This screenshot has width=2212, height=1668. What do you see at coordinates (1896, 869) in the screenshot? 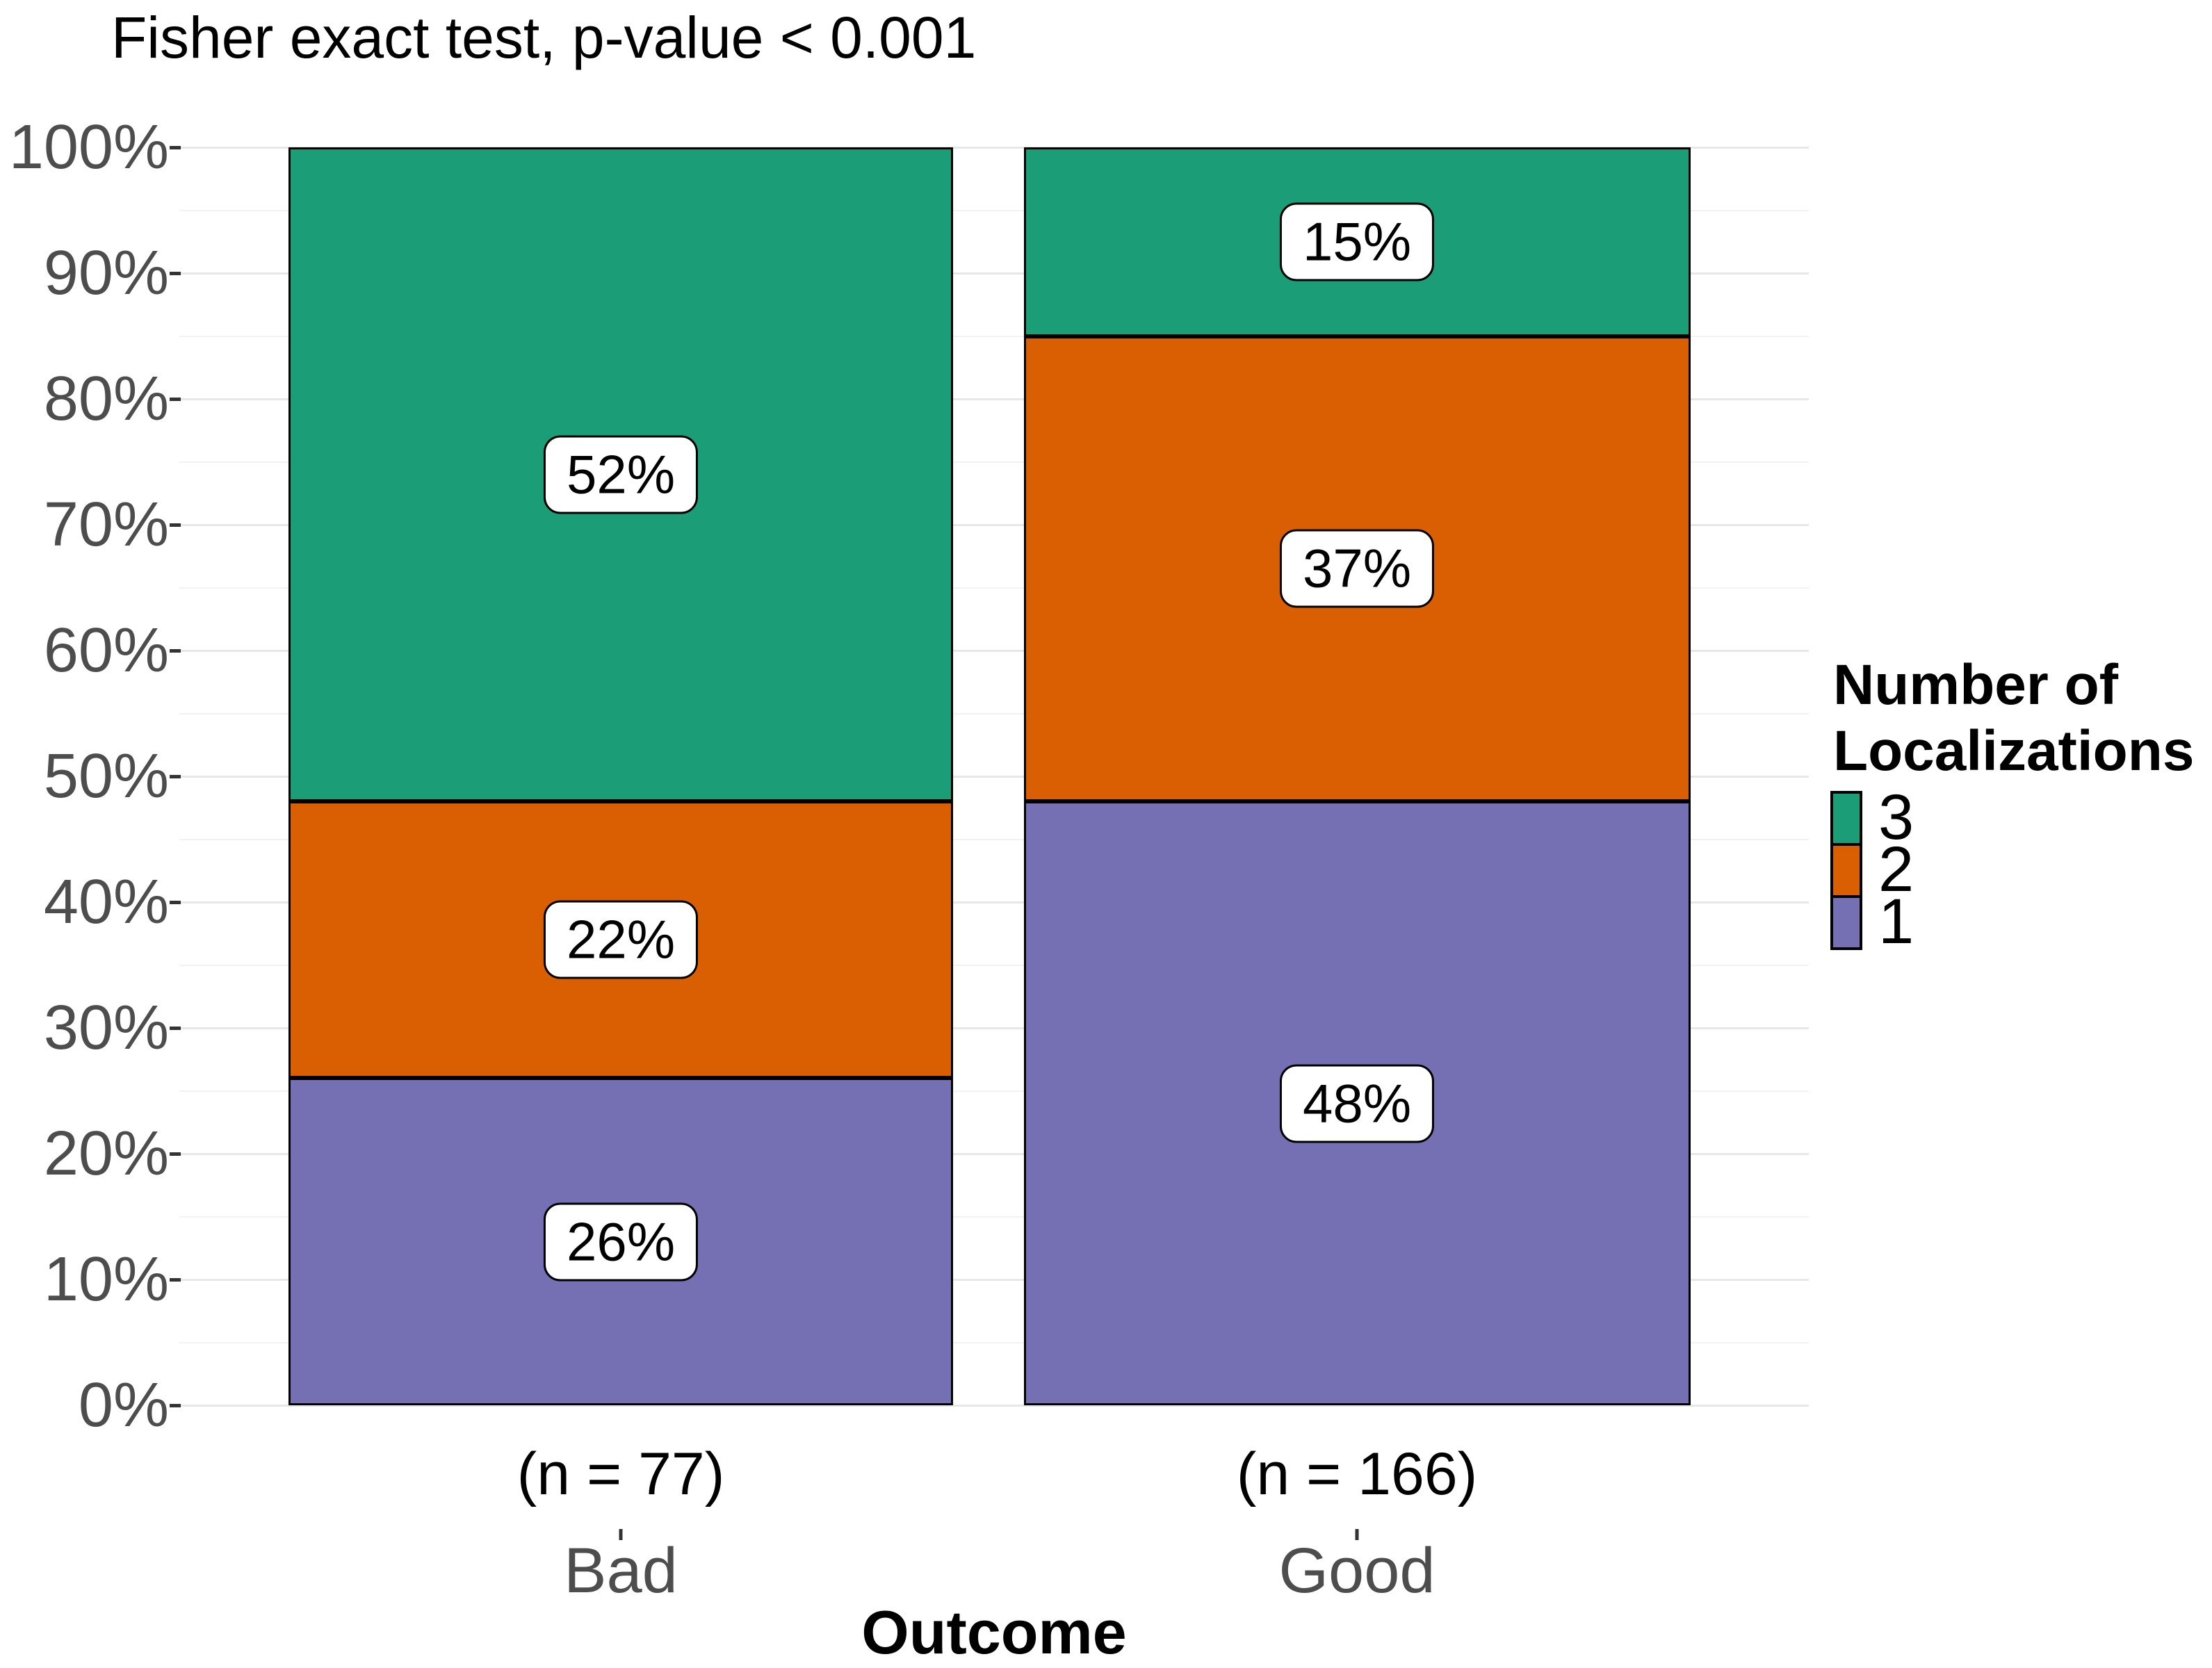
I see `legend-label-2: 2` at bounding box center [1896, 869].